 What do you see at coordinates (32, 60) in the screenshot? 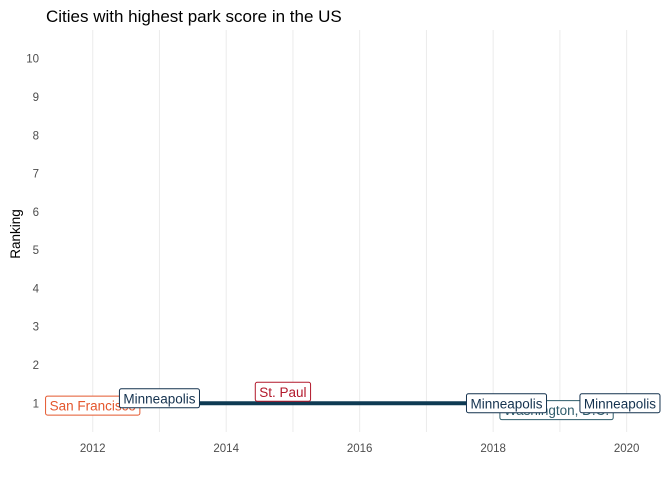
I see `y-tick-label: 10` at bounding box center [32, 60].